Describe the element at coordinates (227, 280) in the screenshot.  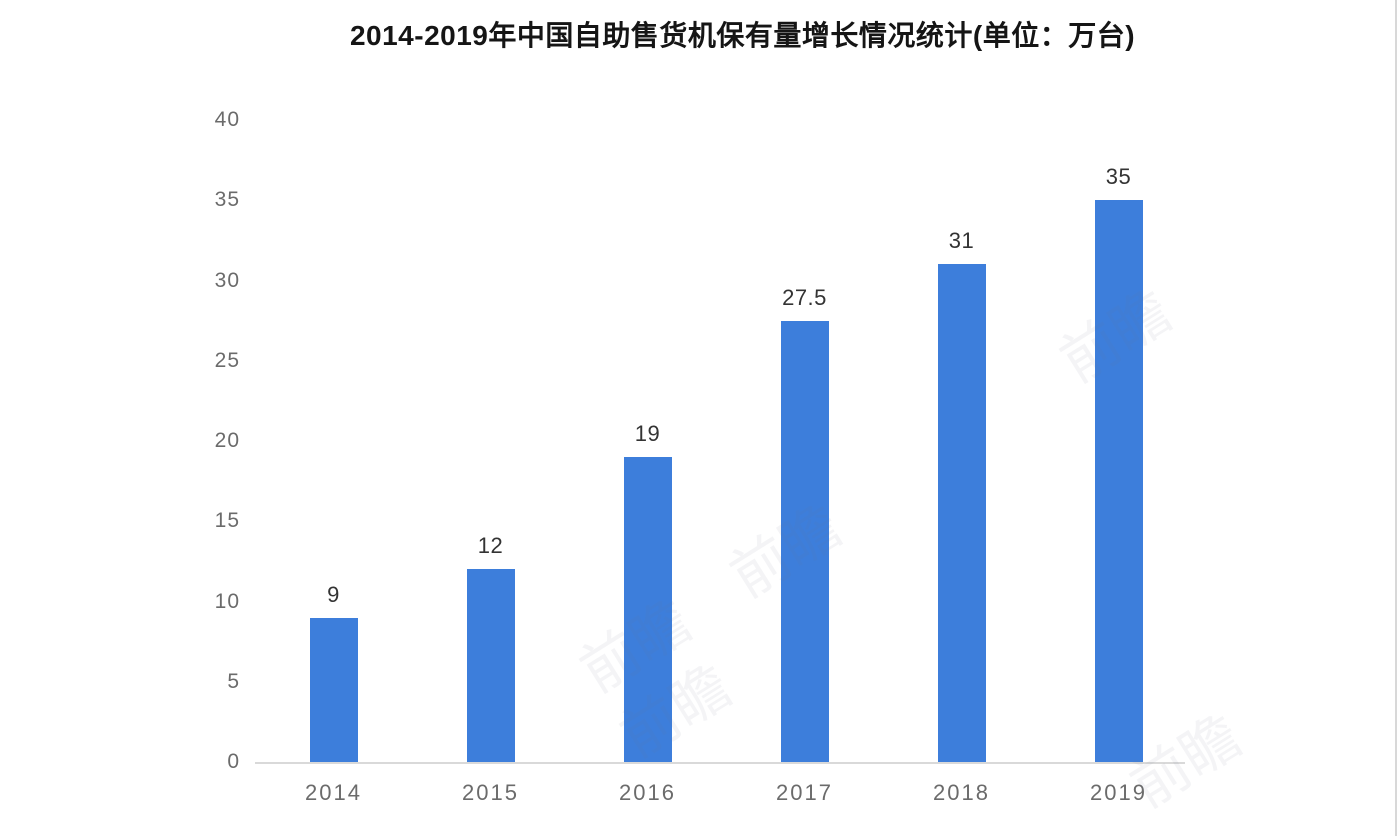
I see `y-axis-tick-label: 30` at that location.